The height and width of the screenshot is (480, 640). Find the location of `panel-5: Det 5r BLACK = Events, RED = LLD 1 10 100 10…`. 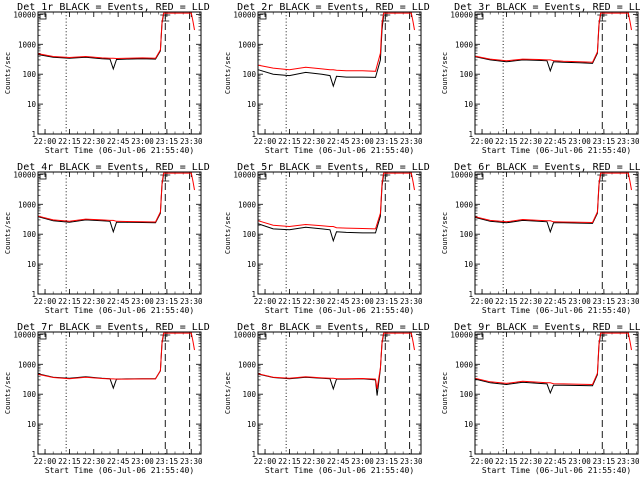

panel-5: Det 5r BLACK = Events, RED = LLD 1 10 100 10… is located at coordinates (327, 238).